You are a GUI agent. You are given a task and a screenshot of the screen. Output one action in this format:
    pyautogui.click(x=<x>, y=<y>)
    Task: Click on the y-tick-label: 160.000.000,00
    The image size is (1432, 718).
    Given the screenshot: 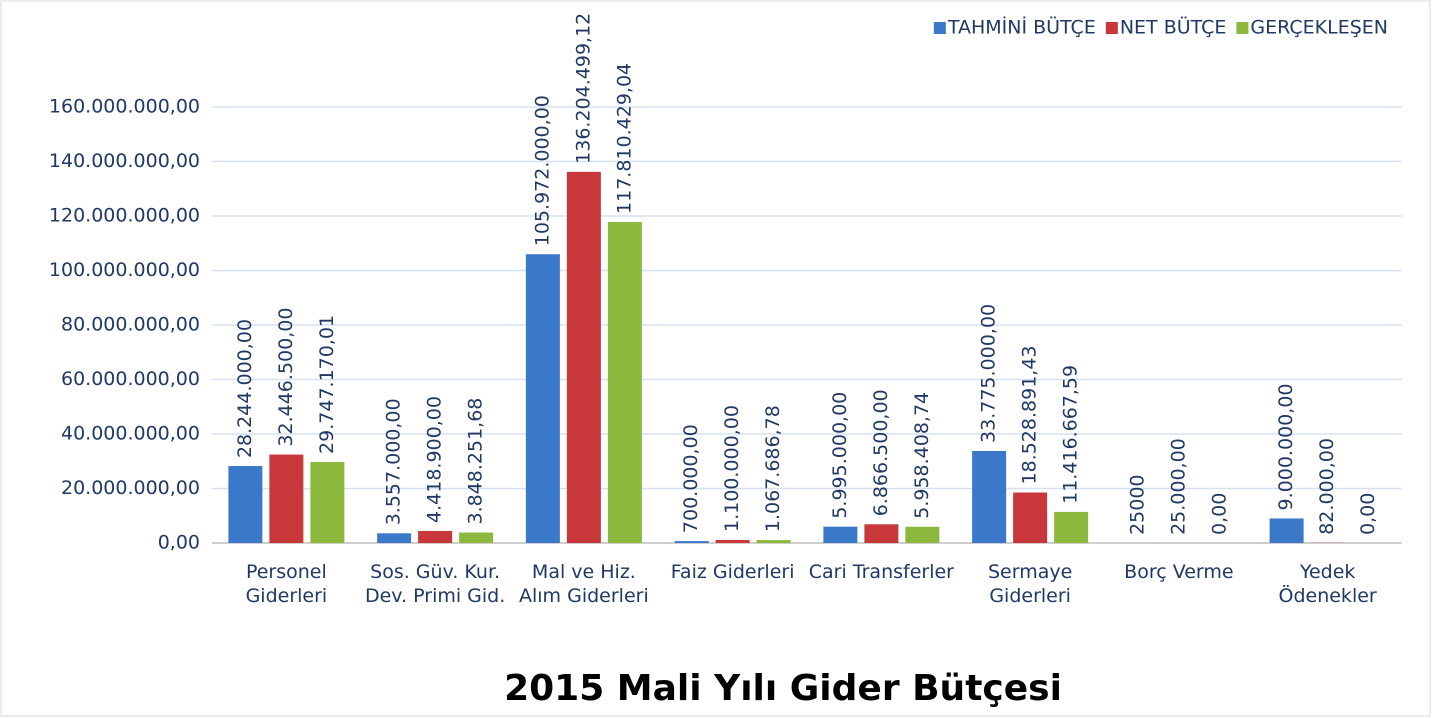 What is the action you would take?
    pyautogui.click(x=124, y=107)
    